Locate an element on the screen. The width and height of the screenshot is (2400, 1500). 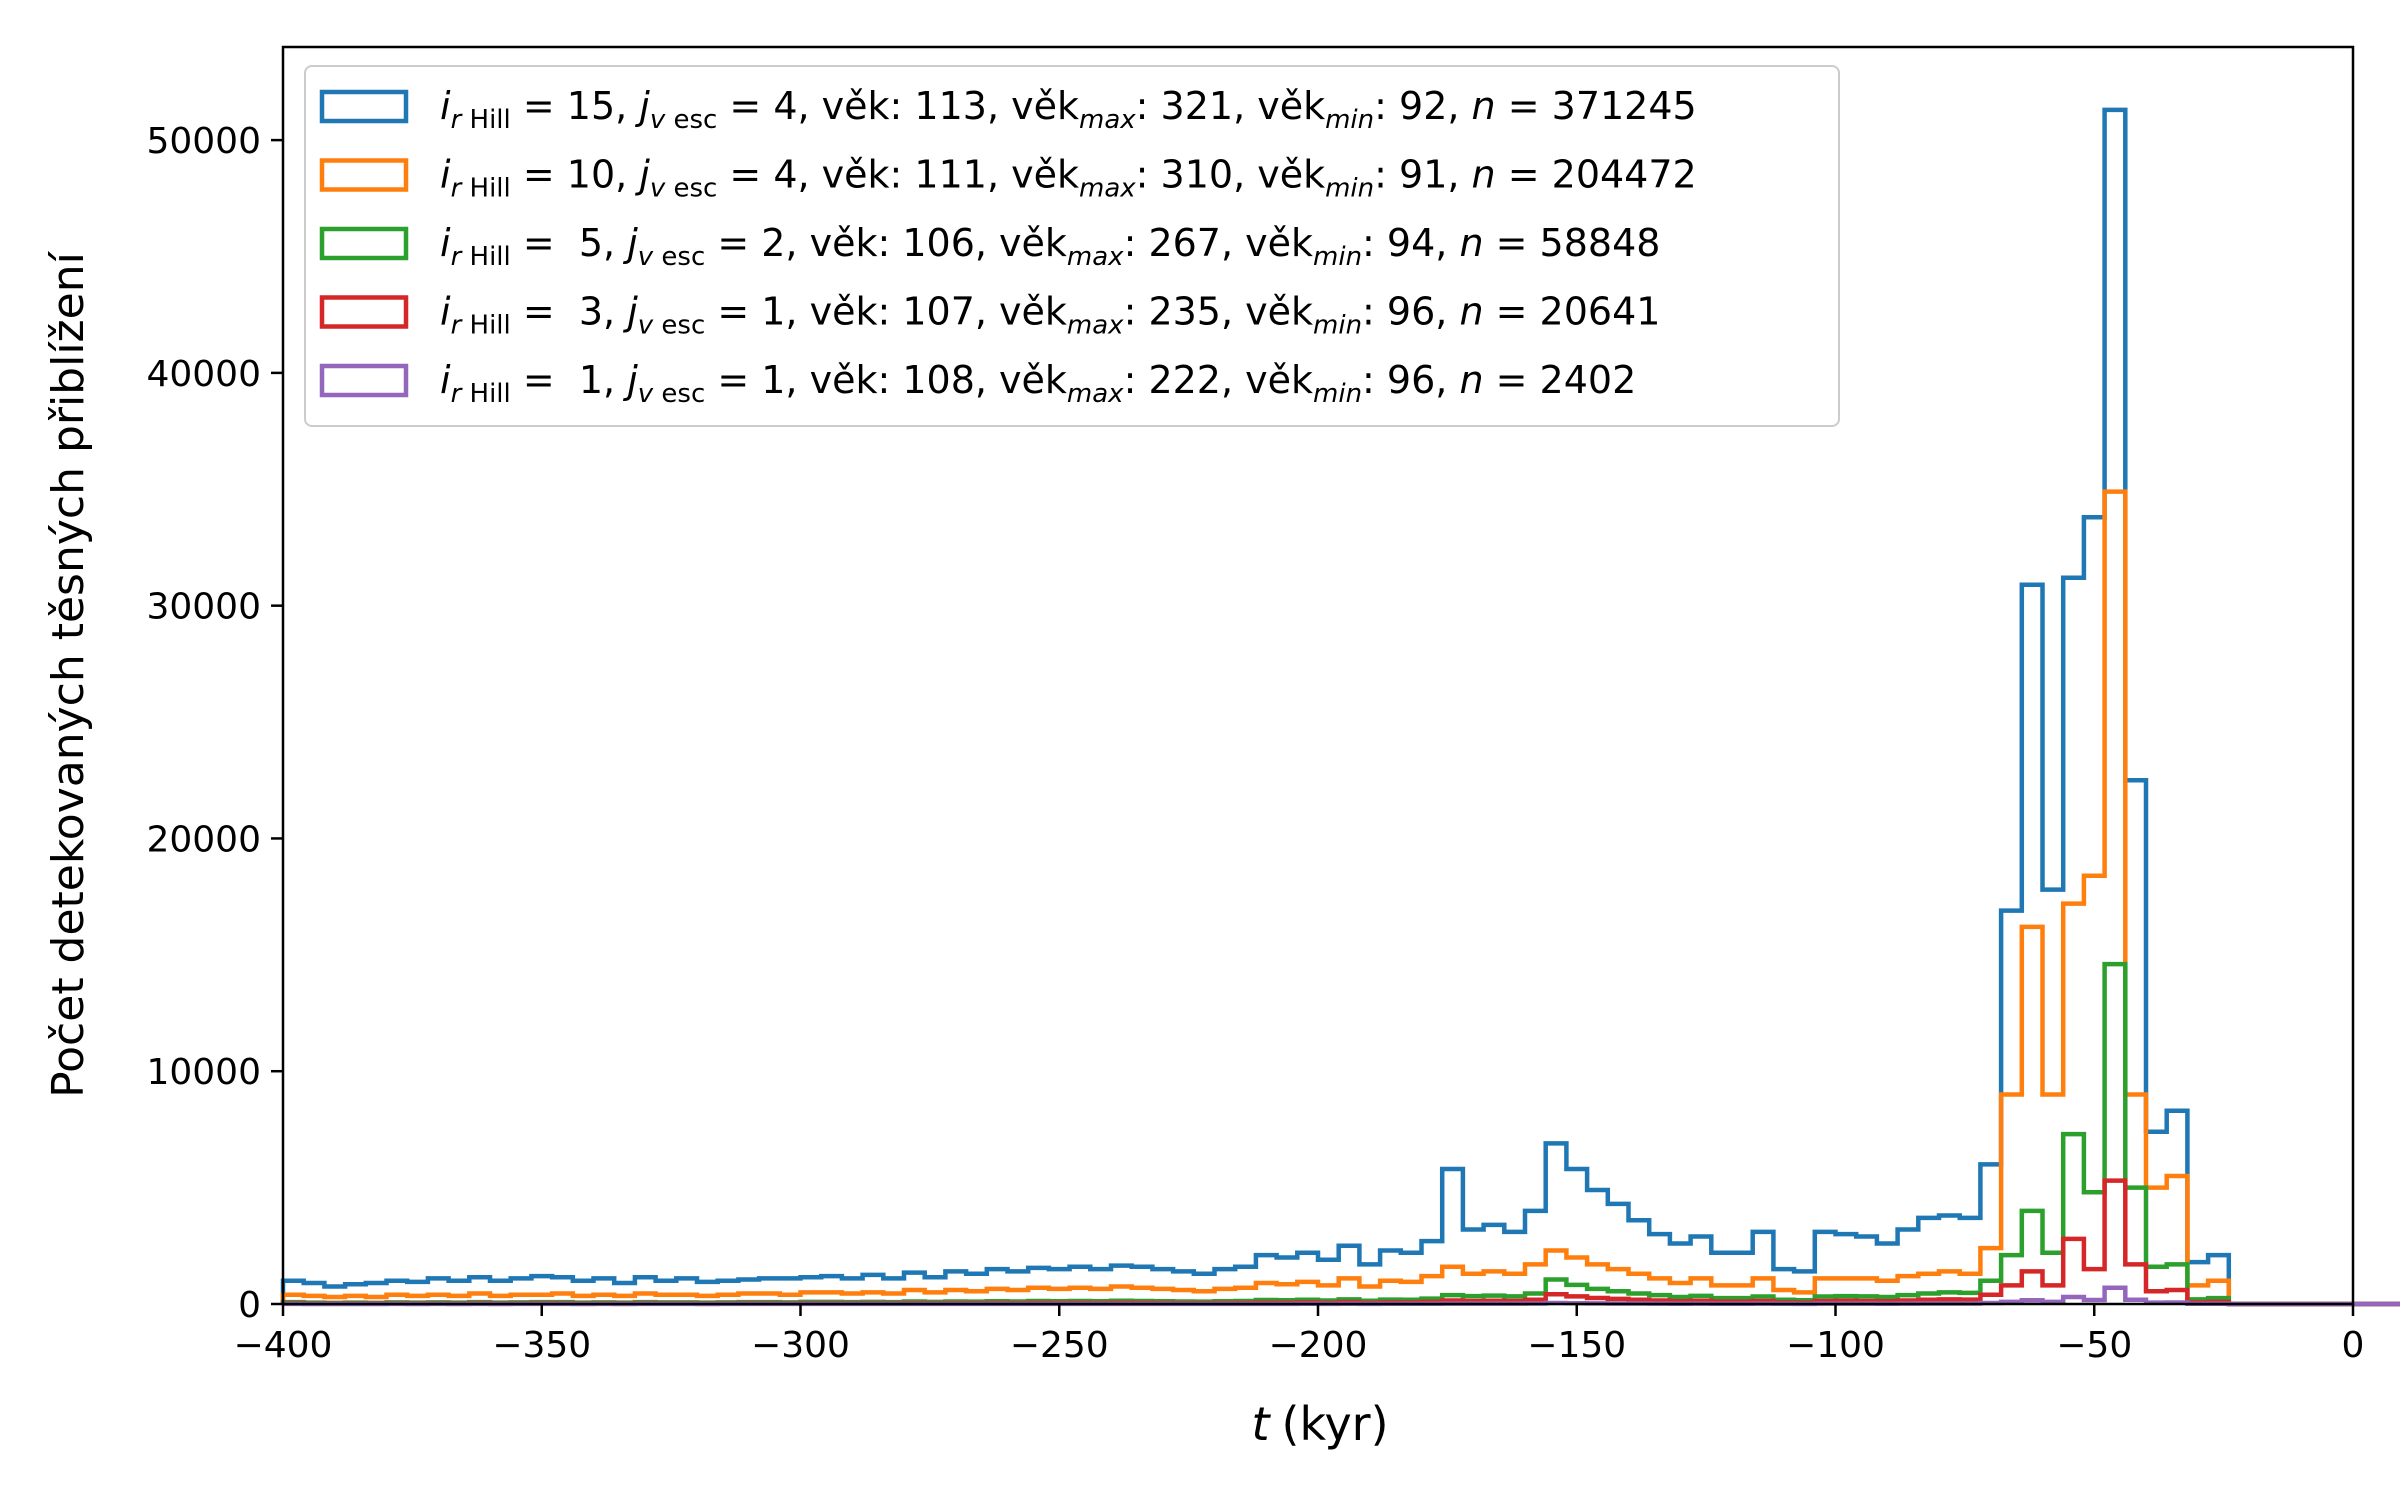
y-axis-label: Počet detekovaných těsných přiblížení is located at coordinates (68, 673).